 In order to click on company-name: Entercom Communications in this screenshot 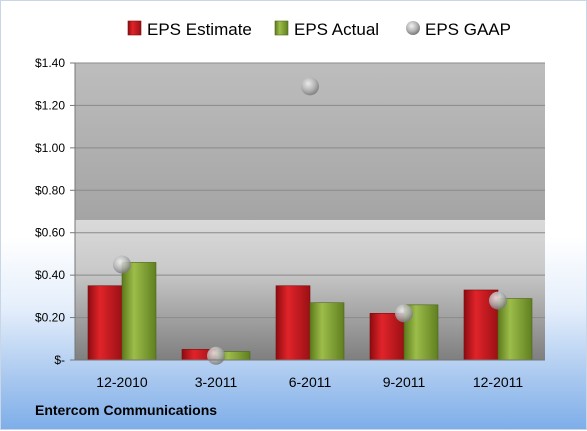, I will do `click(126, 410)`.